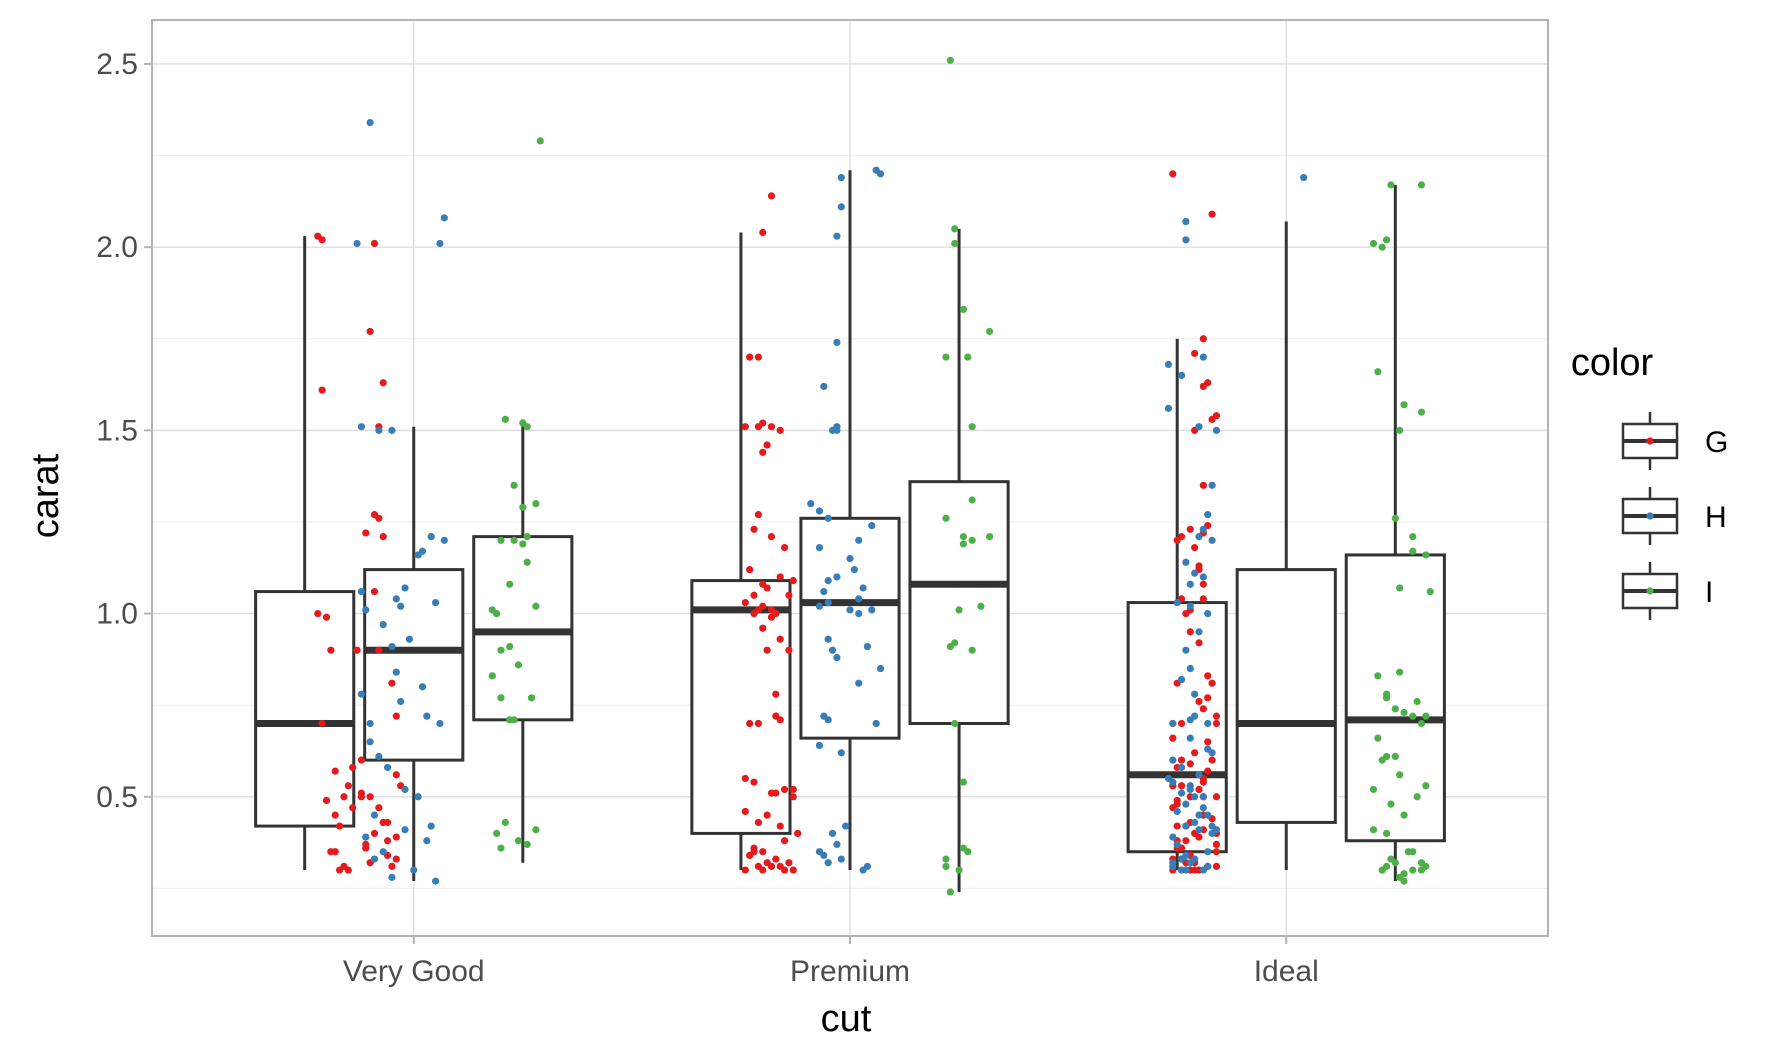  I want to click on box-iqr, so click(1395, 698).